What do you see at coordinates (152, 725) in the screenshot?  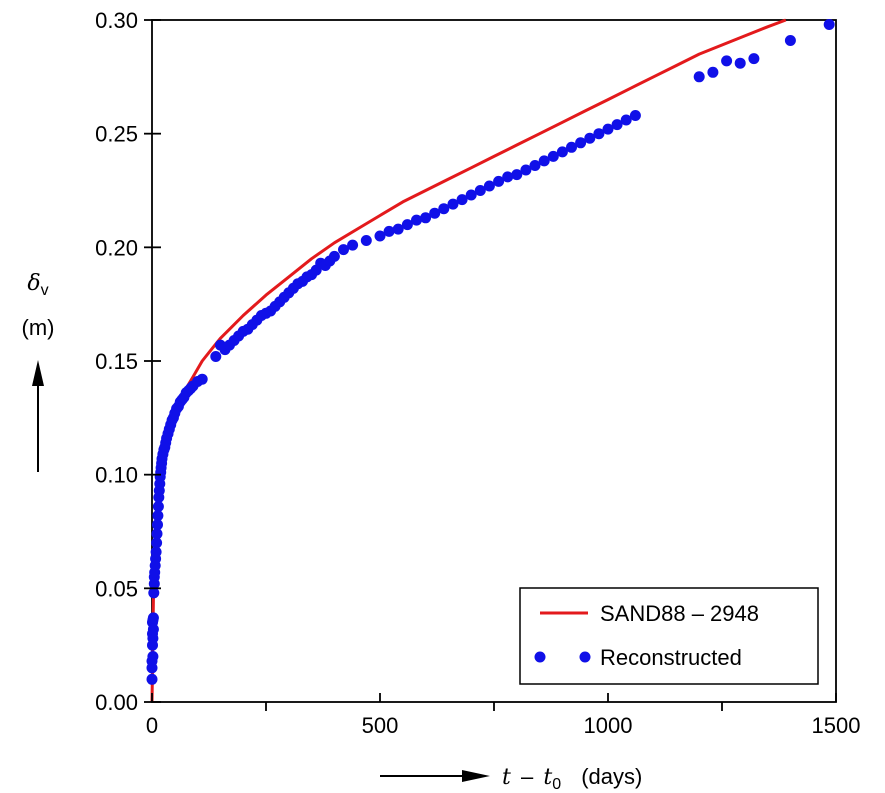 I see `x-tick-label: 0` at bounding box center [152, 725].